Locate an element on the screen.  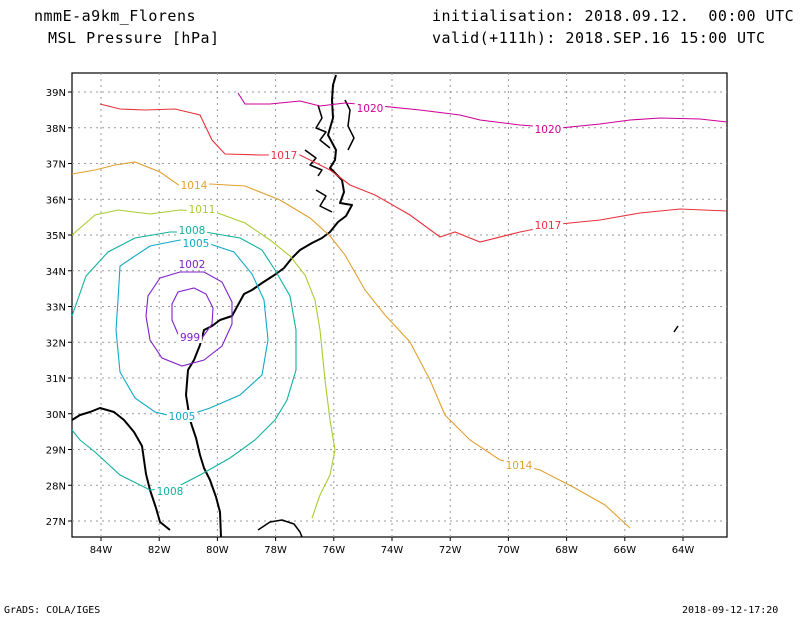
lat-label: 33N is located at coordinates (56, 308).